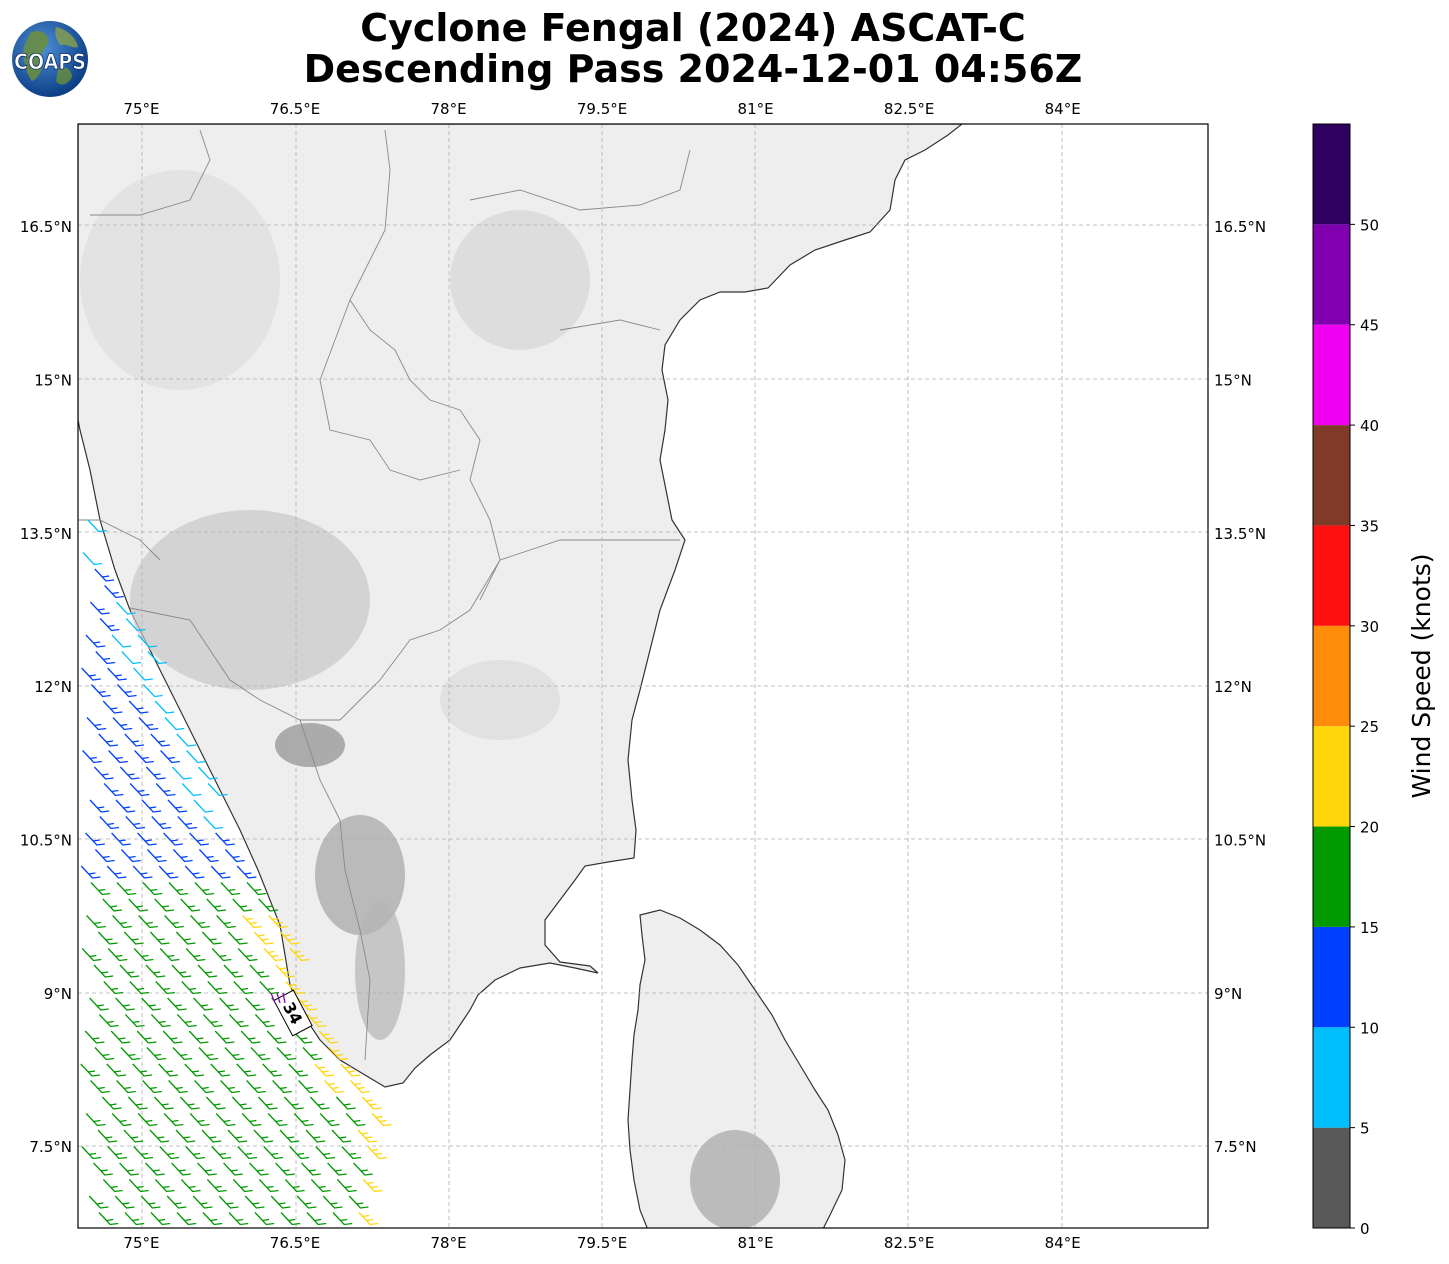 Image resolution: width=1449 pixels, height=1264 pixels. Describe the element at coordinates (53, 687) in the screenshot. I see `lat-tick-label-left: 12°N` at that location.